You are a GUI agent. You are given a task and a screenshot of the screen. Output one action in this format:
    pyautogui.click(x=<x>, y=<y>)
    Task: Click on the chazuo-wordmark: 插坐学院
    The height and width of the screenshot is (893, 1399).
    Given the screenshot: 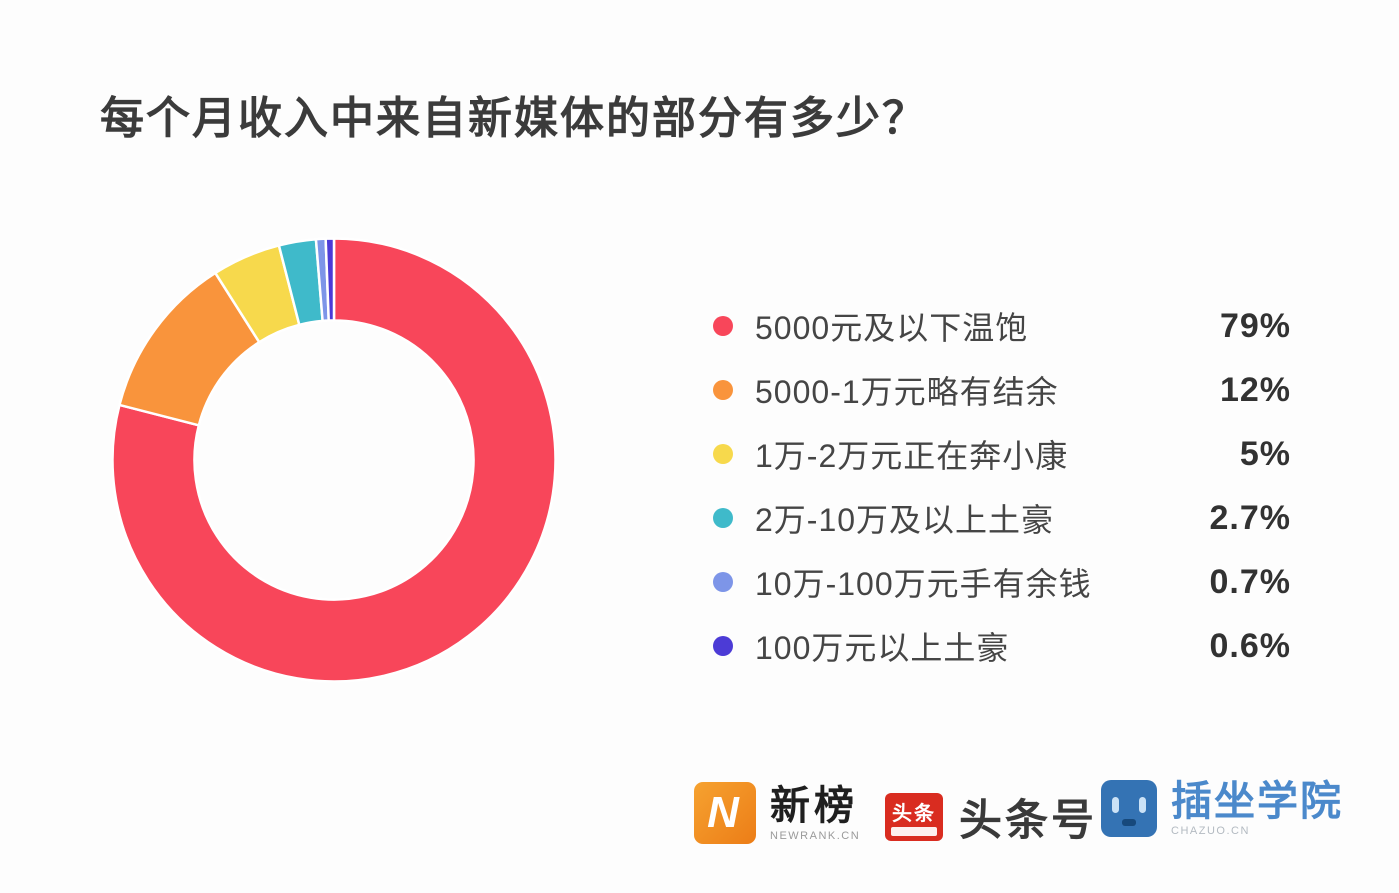 What is the action you would take?
    pyautogui.click(x=1257, y=801)
    